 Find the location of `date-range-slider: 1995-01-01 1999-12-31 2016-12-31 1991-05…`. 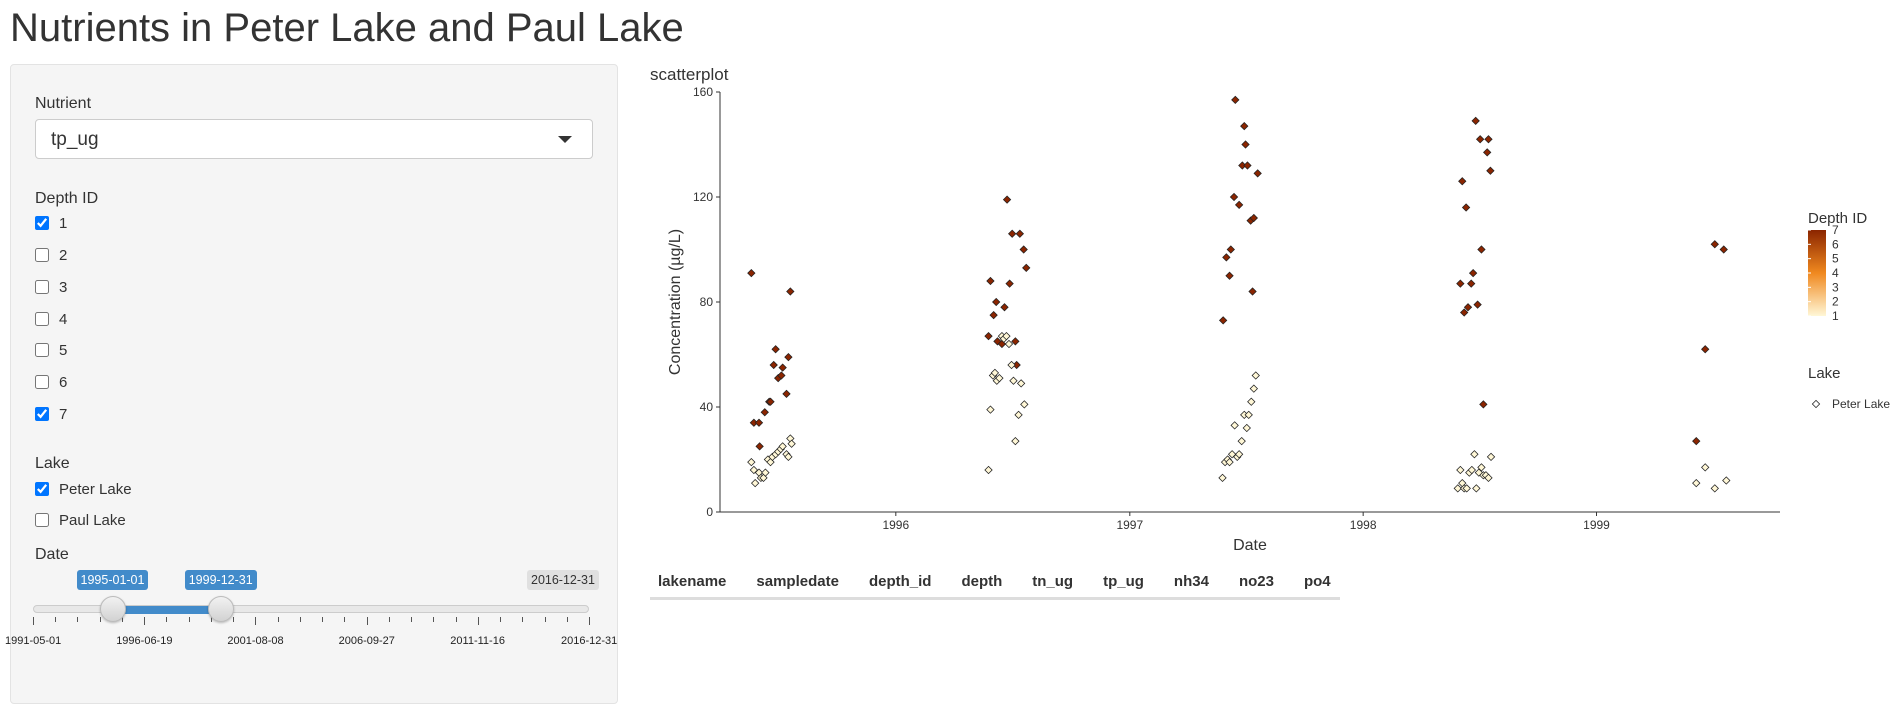

date-range-slider: 1995-01-01 1999-12-31 2016-12-31 1991-05… is located at coordinates (311, 625).